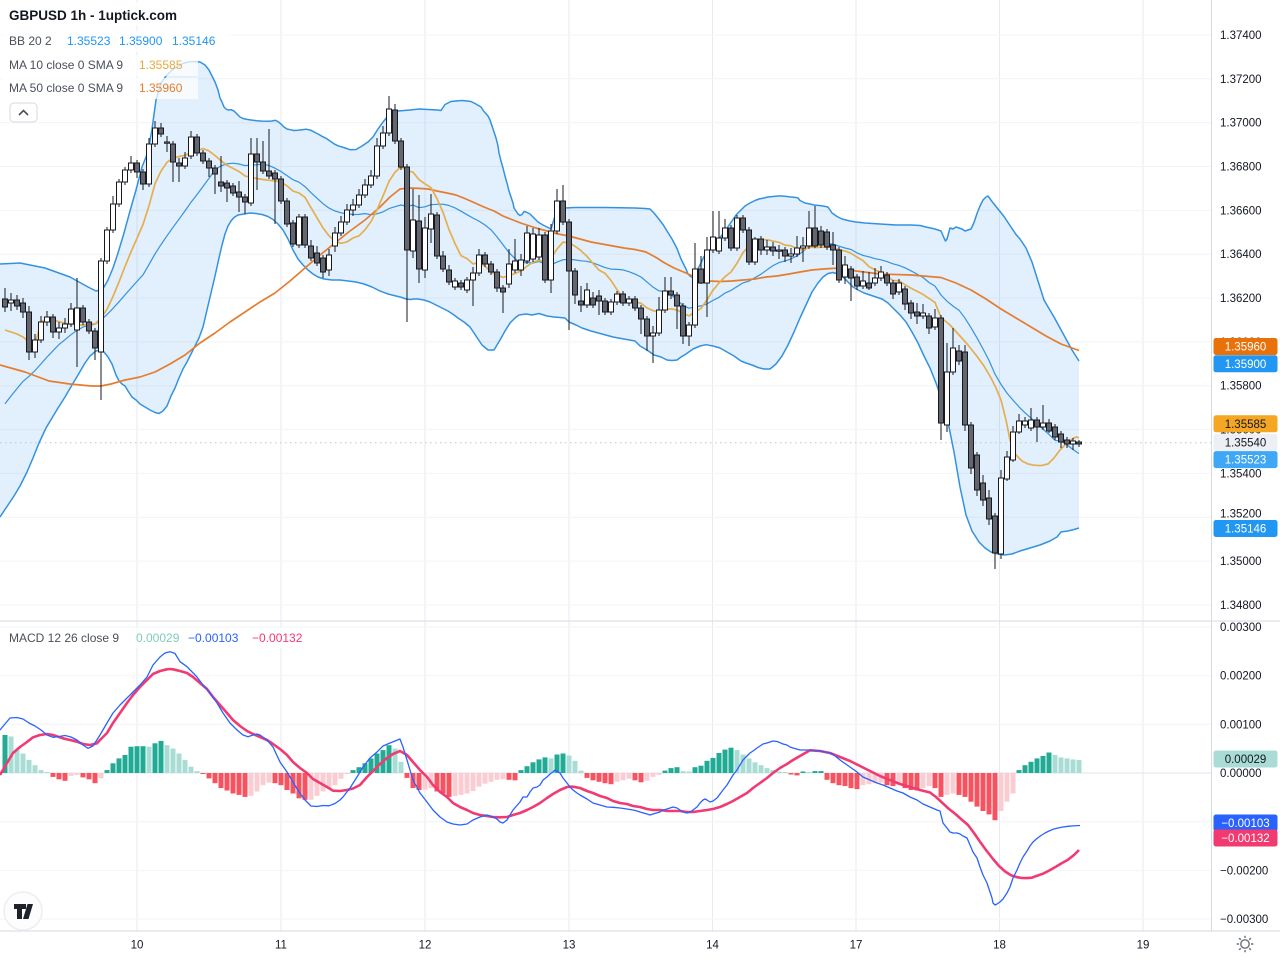  I want to click on svg-text: 1.35200, so click(1241, 515).